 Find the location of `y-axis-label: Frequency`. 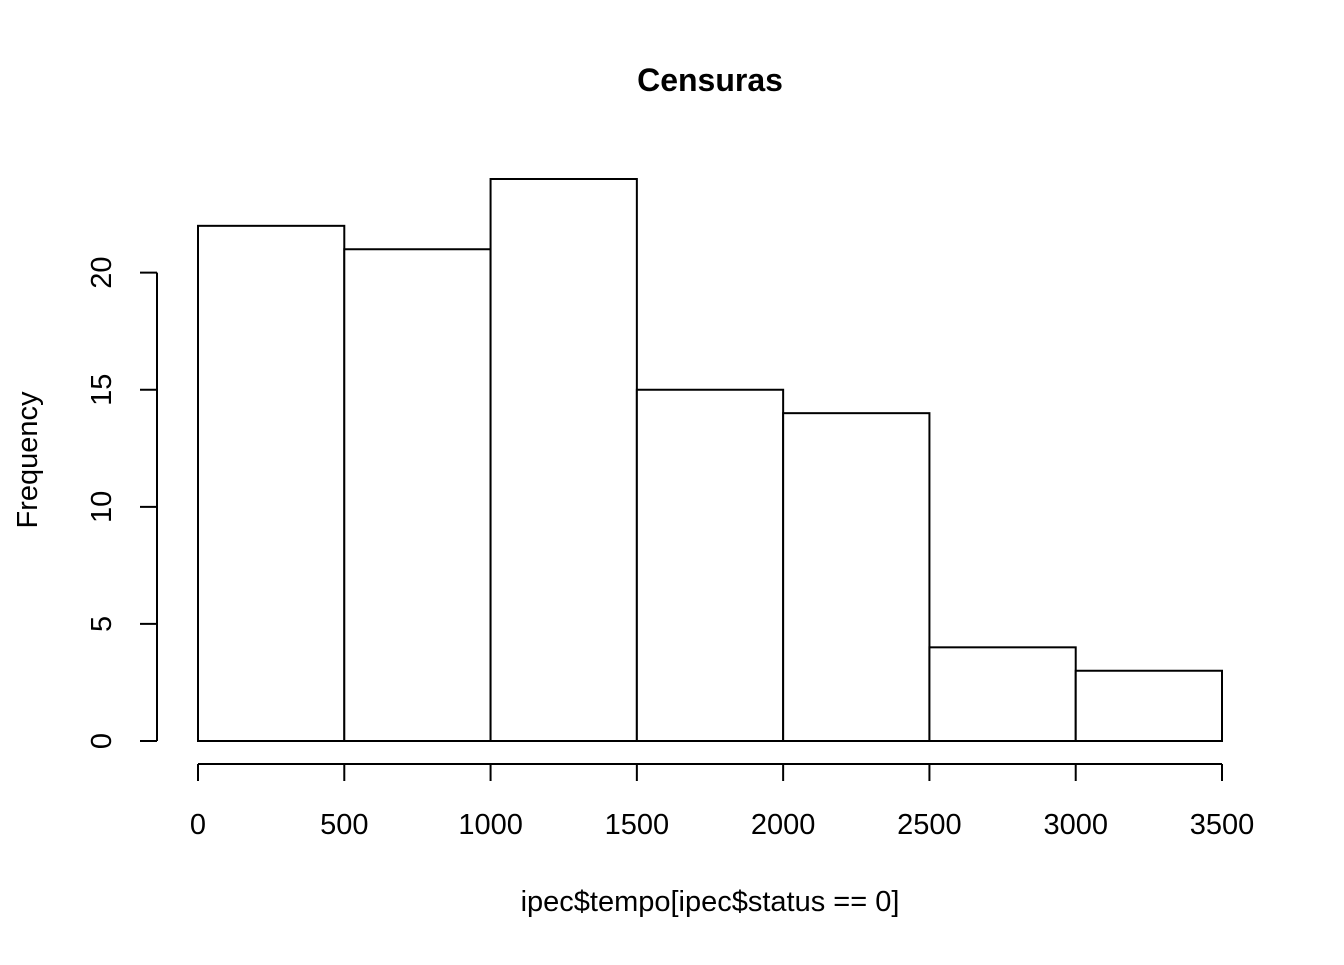

y-axis-label: Frequency is located at coordinates (28, 460).